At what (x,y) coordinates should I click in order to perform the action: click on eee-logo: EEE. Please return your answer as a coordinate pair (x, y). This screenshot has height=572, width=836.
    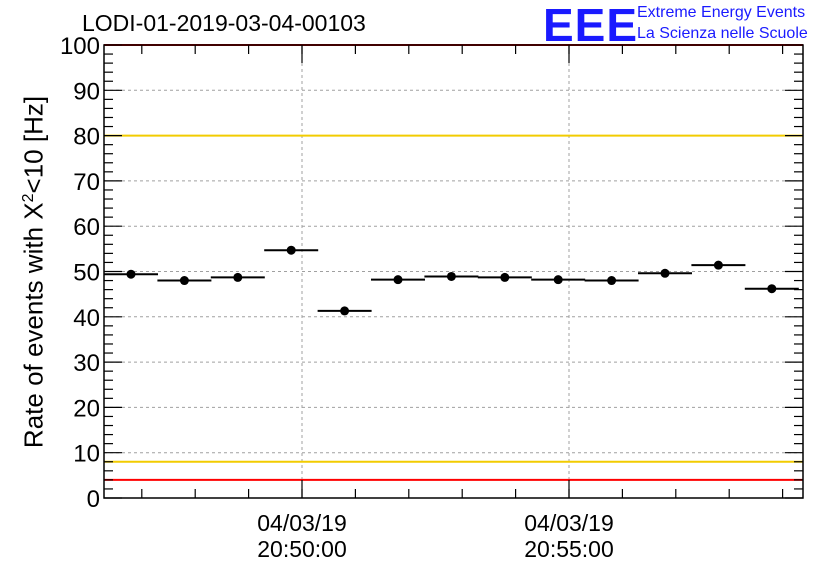
    Looking at the image, I should click on (591, 25).